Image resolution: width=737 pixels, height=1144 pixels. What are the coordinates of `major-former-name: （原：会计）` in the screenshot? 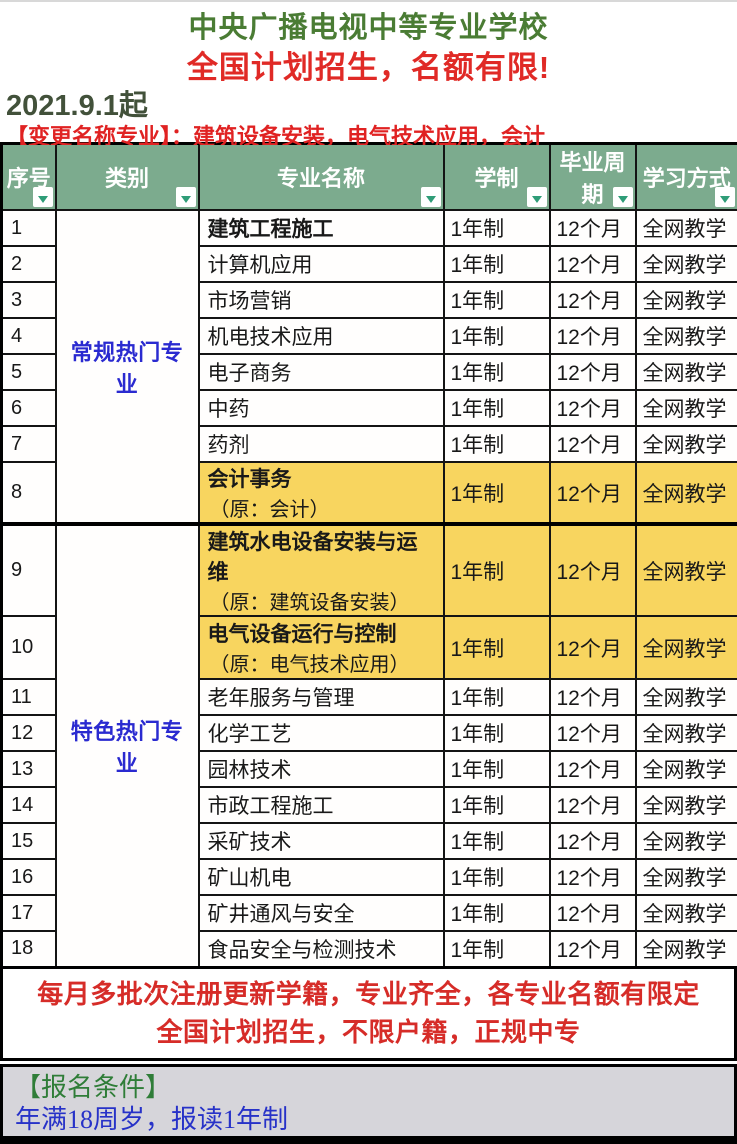 It's located at (321, 507).